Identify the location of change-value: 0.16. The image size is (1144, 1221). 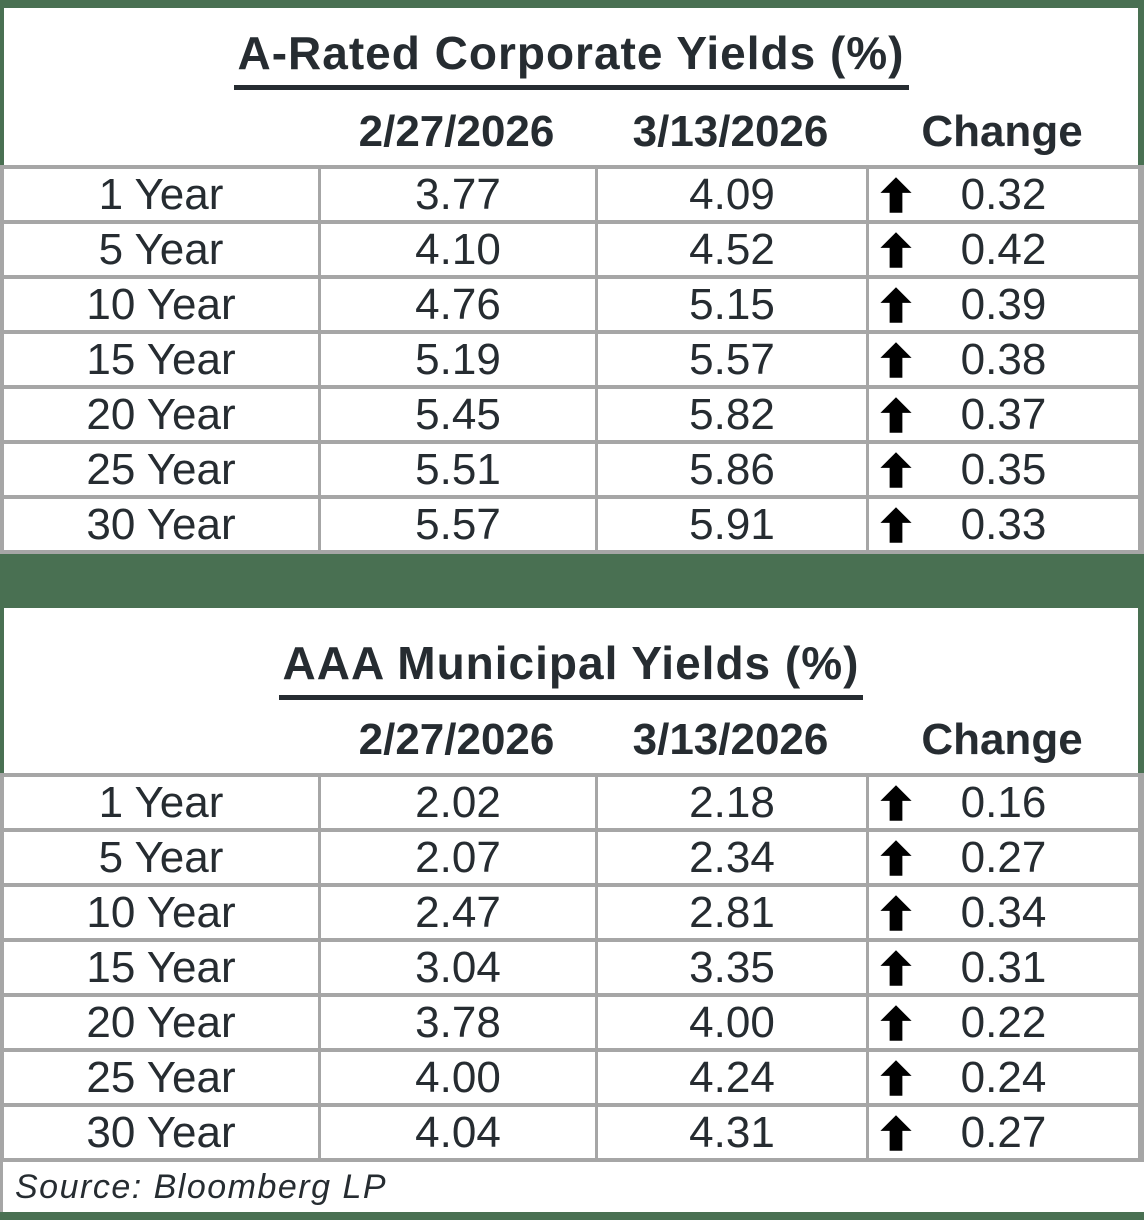
(1003, 802).